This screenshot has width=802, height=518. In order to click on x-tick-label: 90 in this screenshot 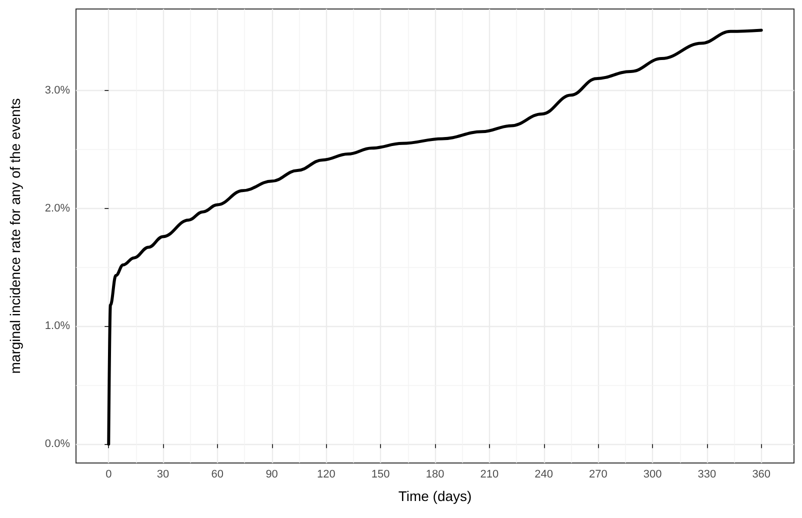, I will do `click(272, 474)`.